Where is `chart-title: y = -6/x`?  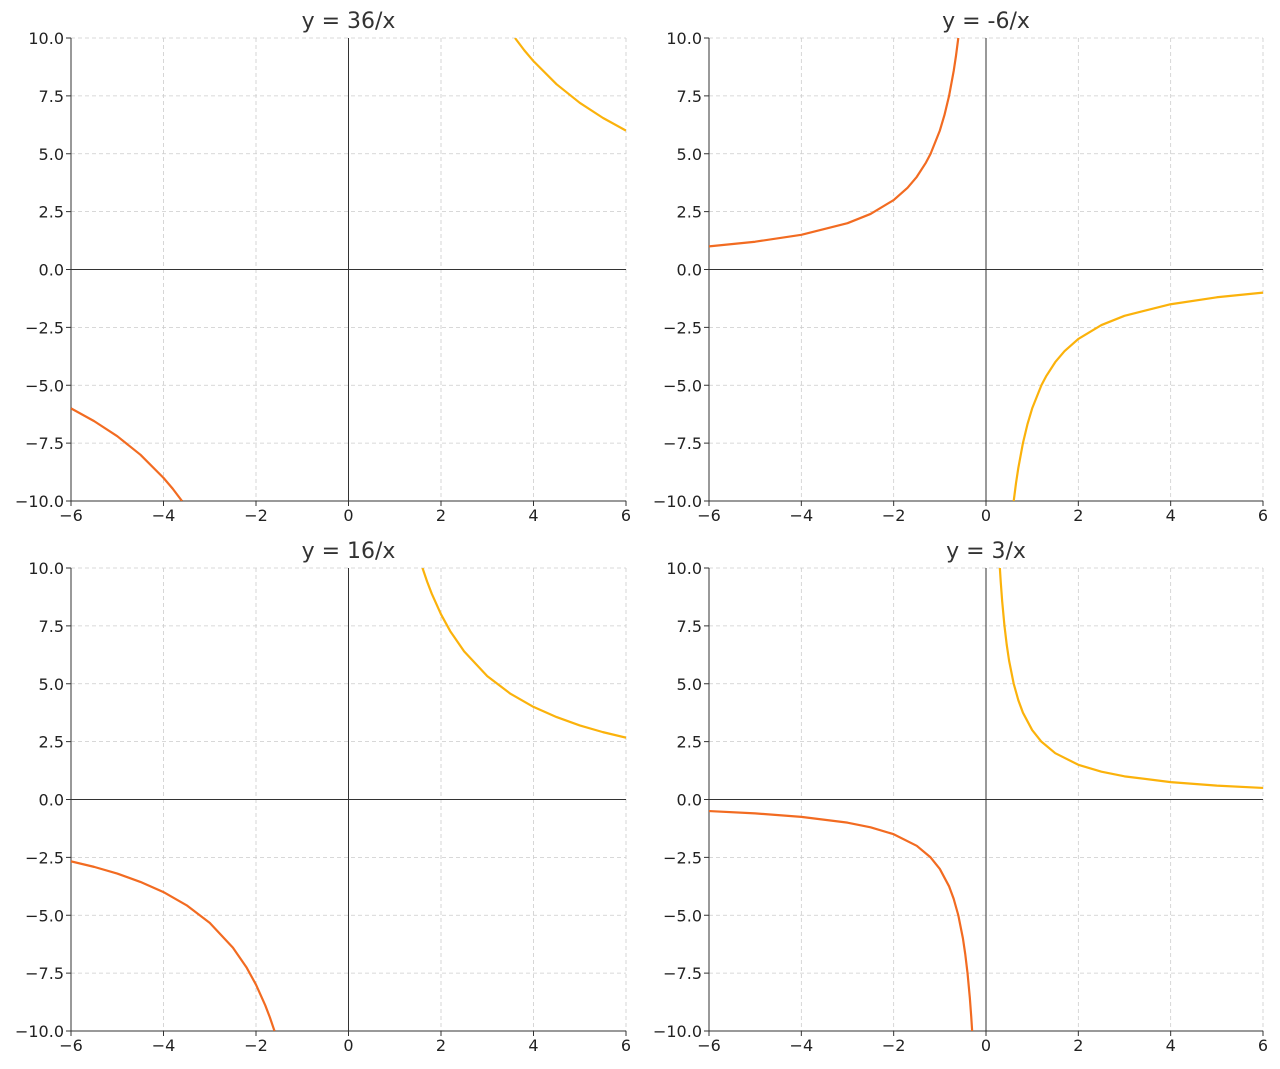 chart-title: y = -6/x is located at coordinates (986, 21).